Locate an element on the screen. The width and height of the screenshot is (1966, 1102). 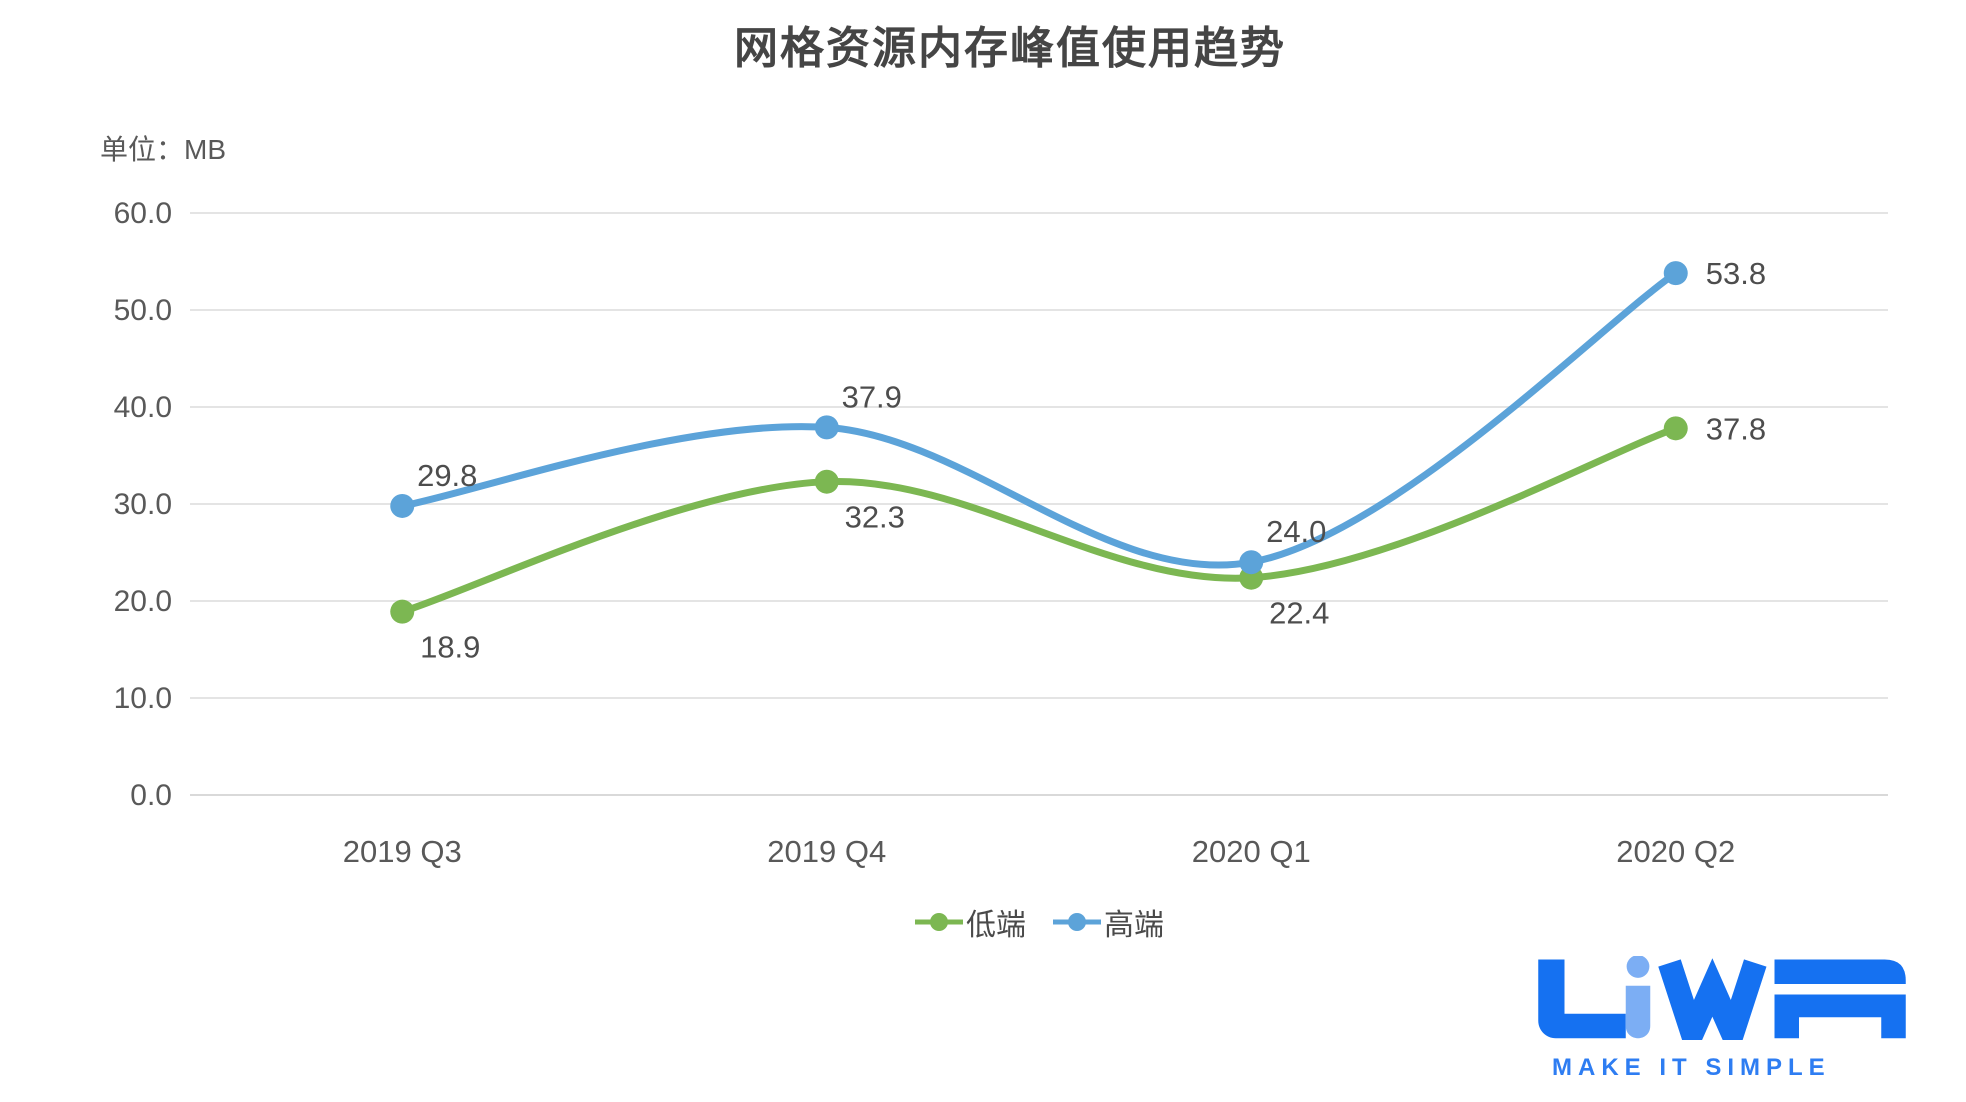
chart-title: 网格资源内存峰值使用趋势 is located at coordinates (1010, 48).